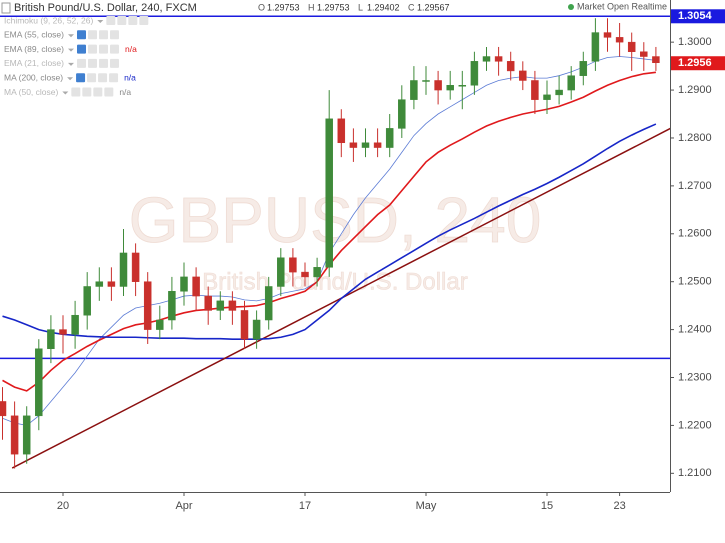 This screenshot has width=725, height=543. What do you see at coordinates (695, 16) in the screenshot?
I see `price-label: 1.3054` at bounding box center [695, 16].